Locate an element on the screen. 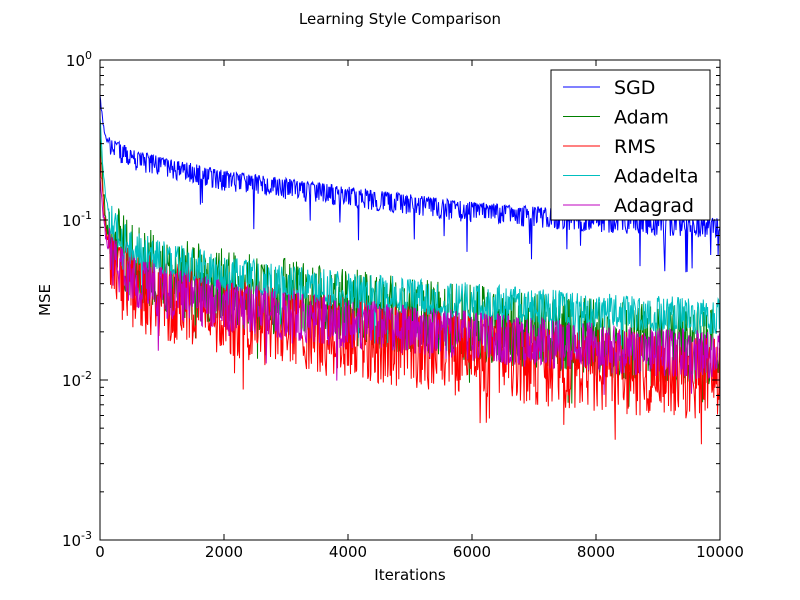  x-tick-label: 0 is located at coordinates (100, 552).